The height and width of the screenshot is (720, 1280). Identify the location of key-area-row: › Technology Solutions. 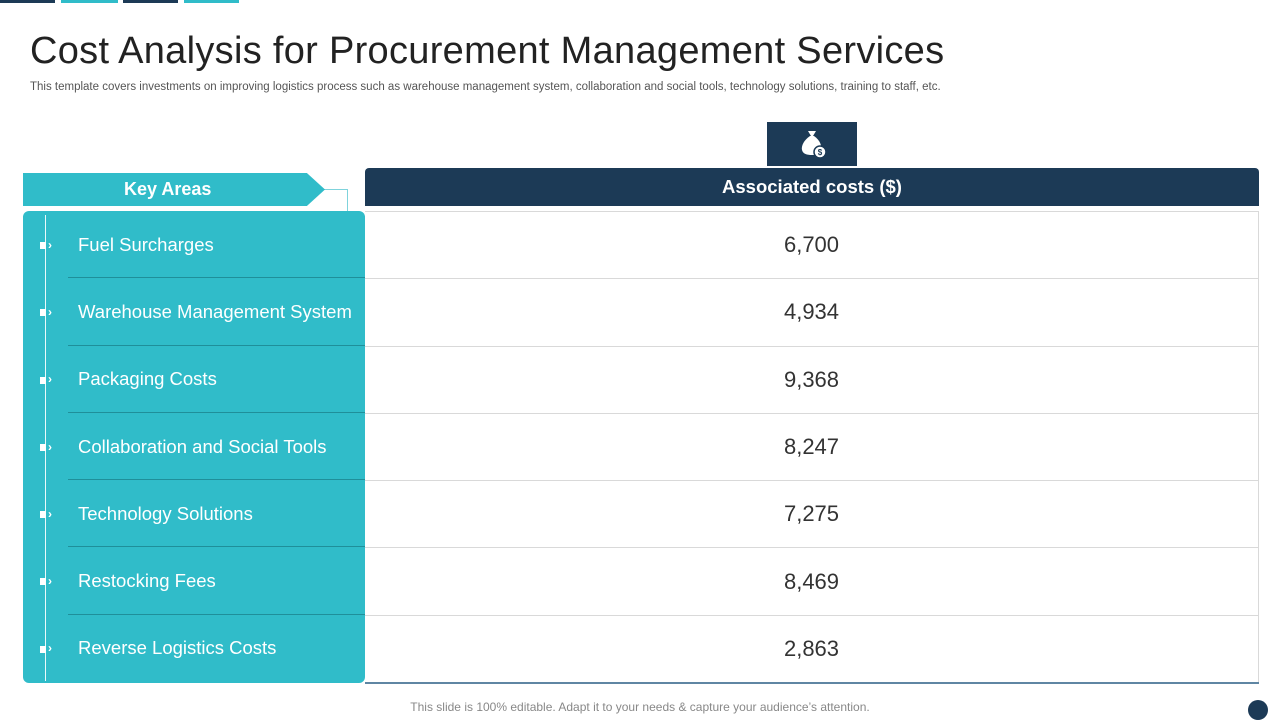
(194, 514).